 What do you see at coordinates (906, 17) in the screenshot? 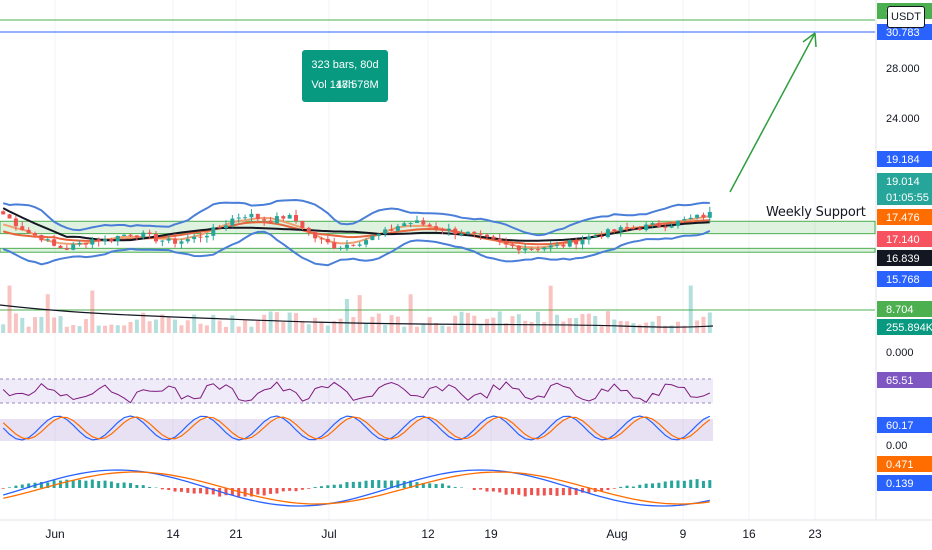
I see `quote-currency-badge: USDT` at bounding box center [906, 17].